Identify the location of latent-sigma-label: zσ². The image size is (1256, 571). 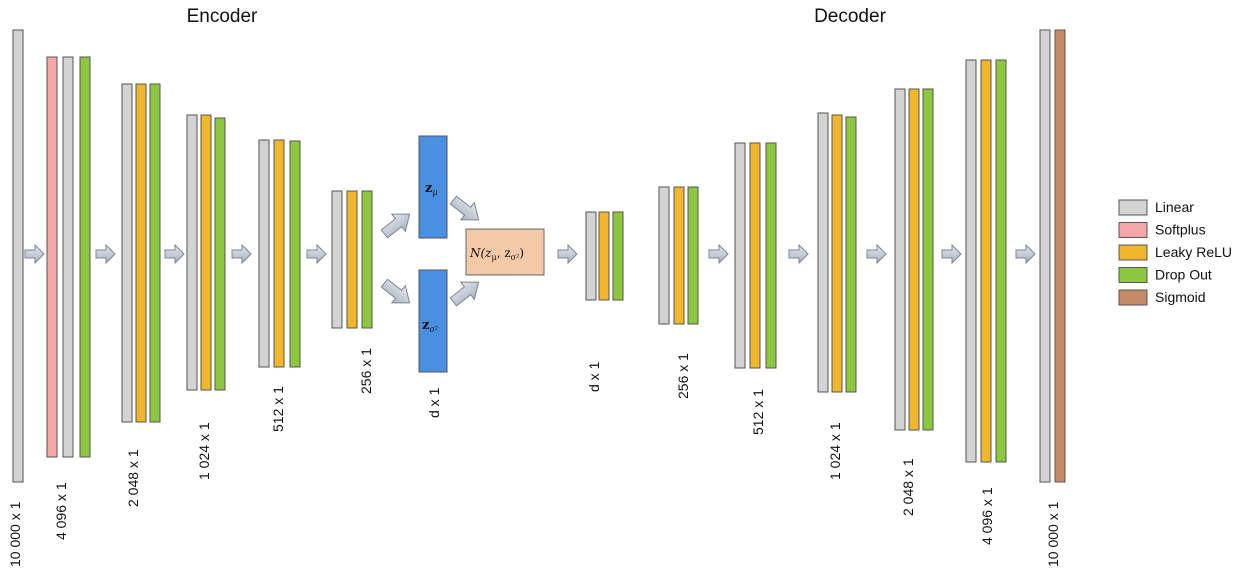
(430, 326).